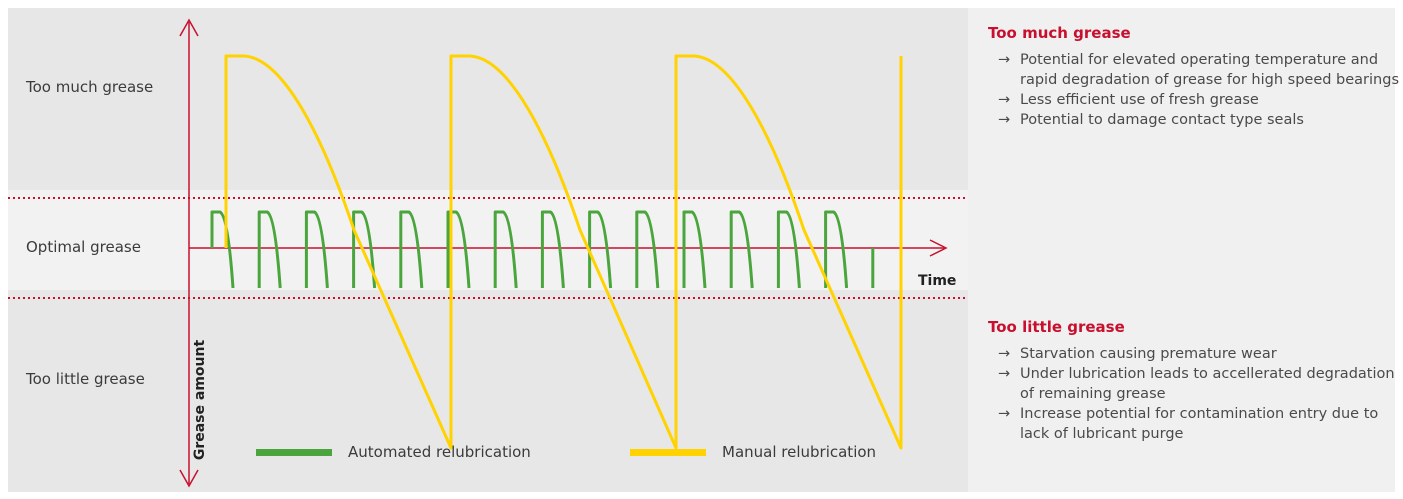  I want to click on y-axis-arrow-down, so click(189, 478).